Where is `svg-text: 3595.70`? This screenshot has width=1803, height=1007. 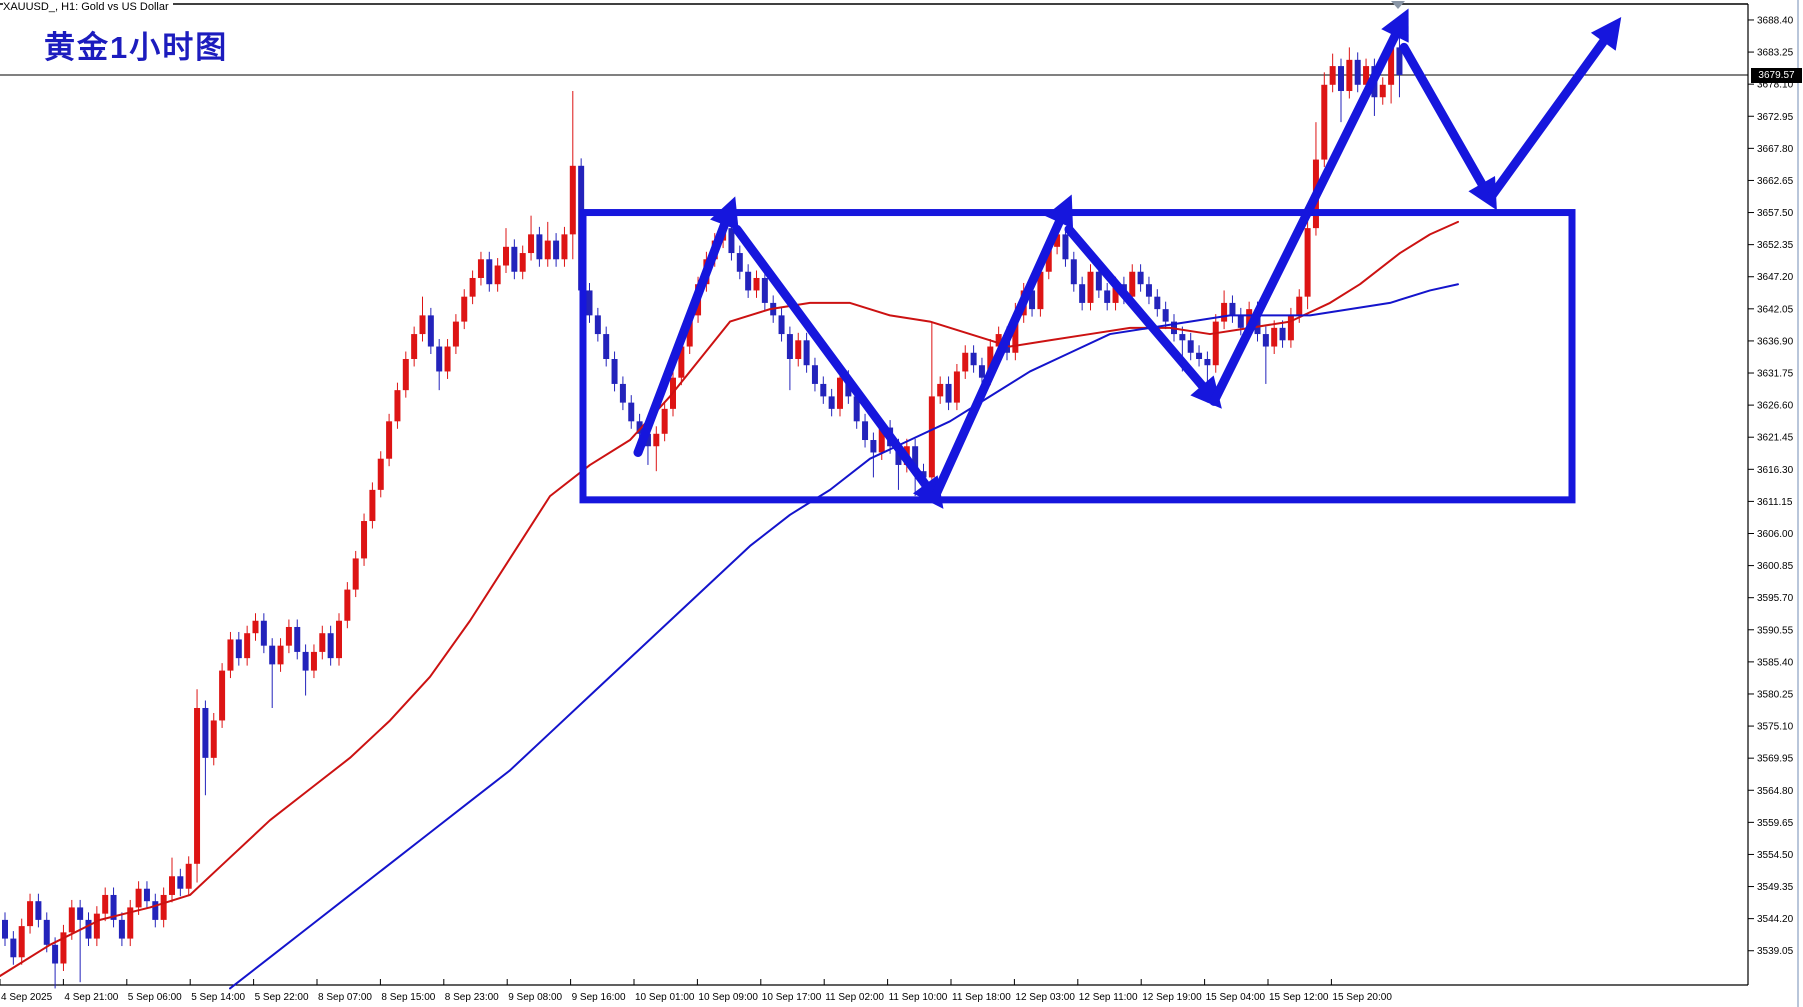
svg-text: 3595.70 is located at coordinates (1775, 598).